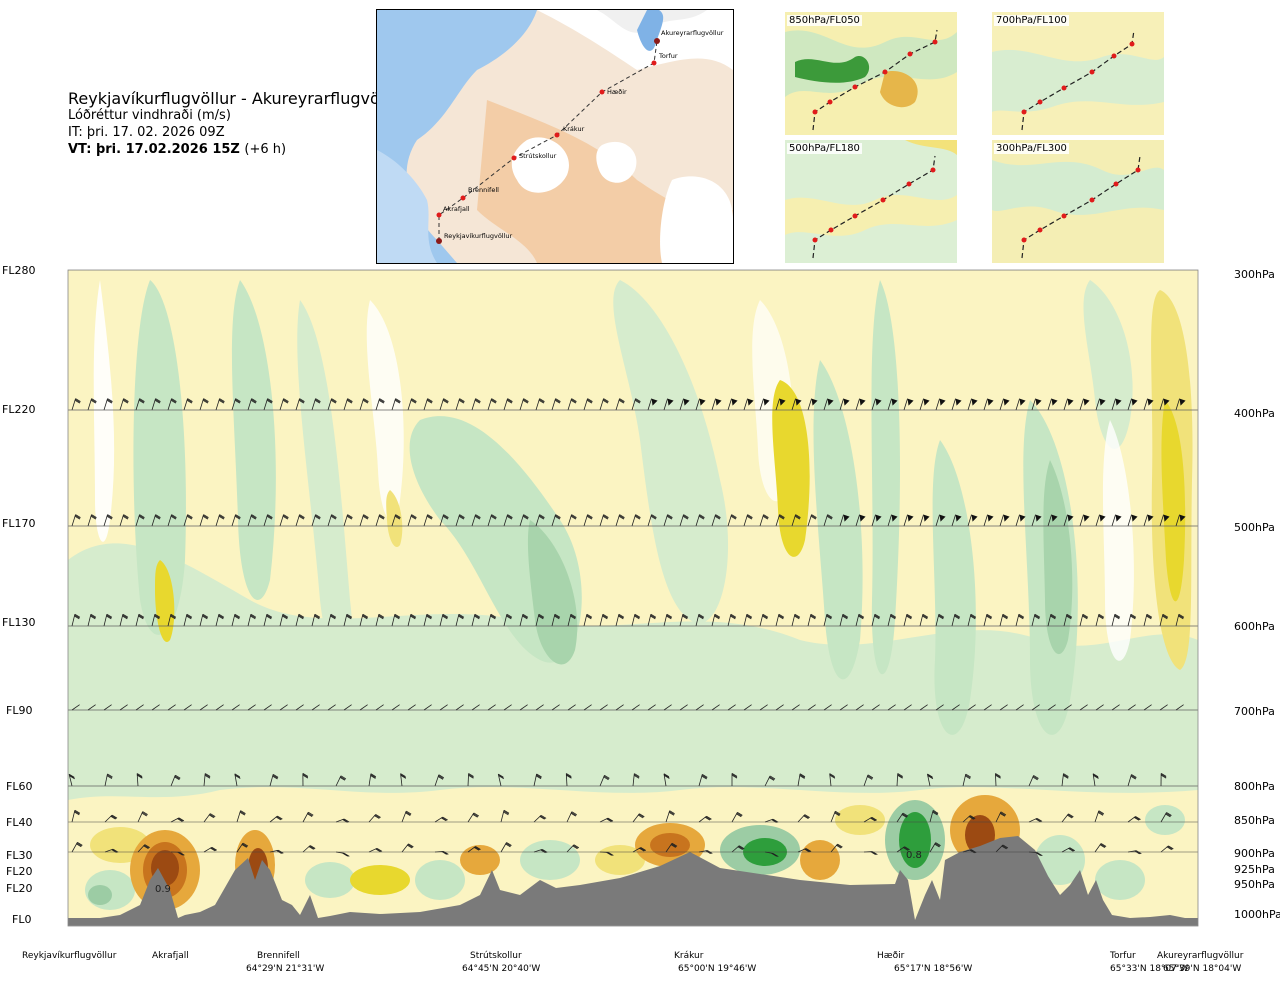 The width and height of the screenshot is (1280, 981). Describe the element at coordinates (717, 969) in the screenshot. I see `station-coord-4: 65°00'N 19°46'W` at that location.